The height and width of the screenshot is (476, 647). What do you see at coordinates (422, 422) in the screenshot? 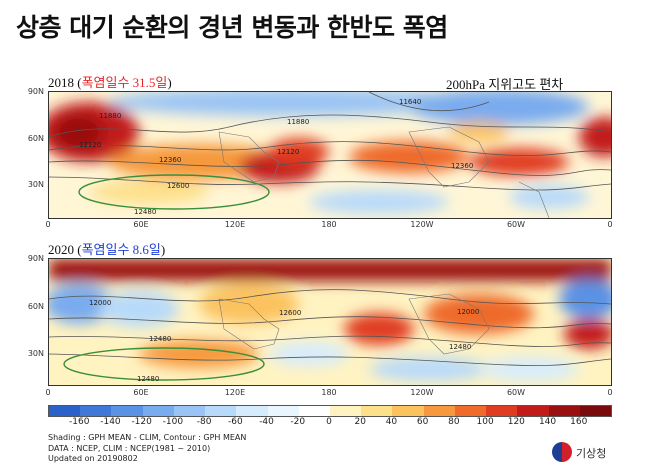
I see `colorbar-tick-label: 60` at bounding box center [422, 422].